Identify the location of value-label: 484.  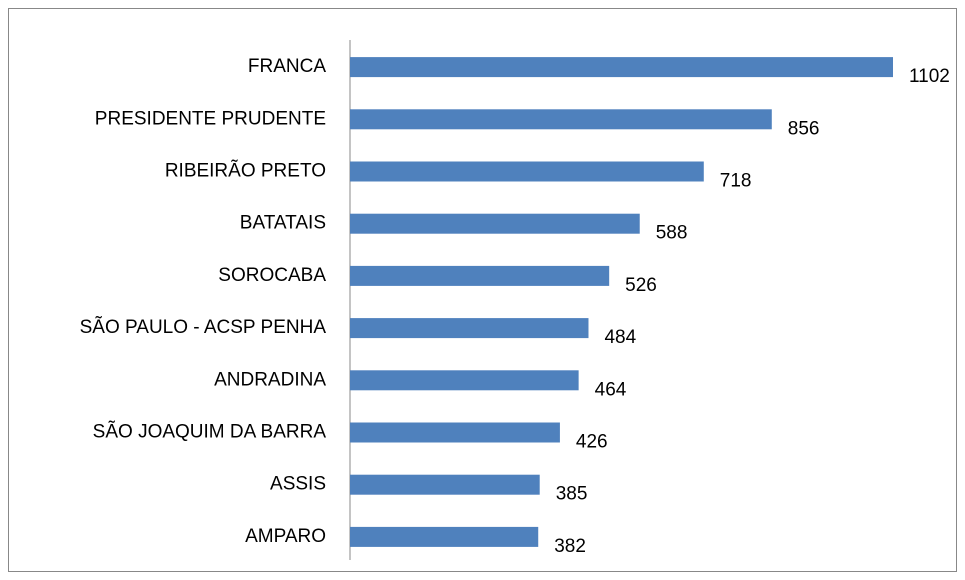
(620, 337).